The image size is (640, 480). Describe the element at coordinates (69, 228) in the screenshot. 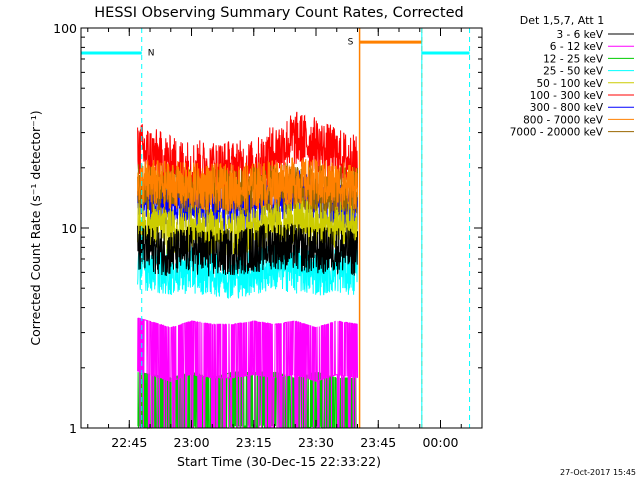

I see `y-tick-label: 10` at that location.